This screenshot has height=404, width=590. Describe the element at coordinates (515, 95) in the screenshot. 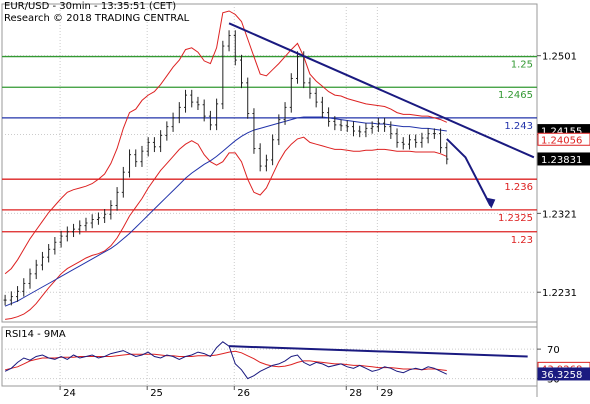

I see `level-label: 1.2465` at that location.